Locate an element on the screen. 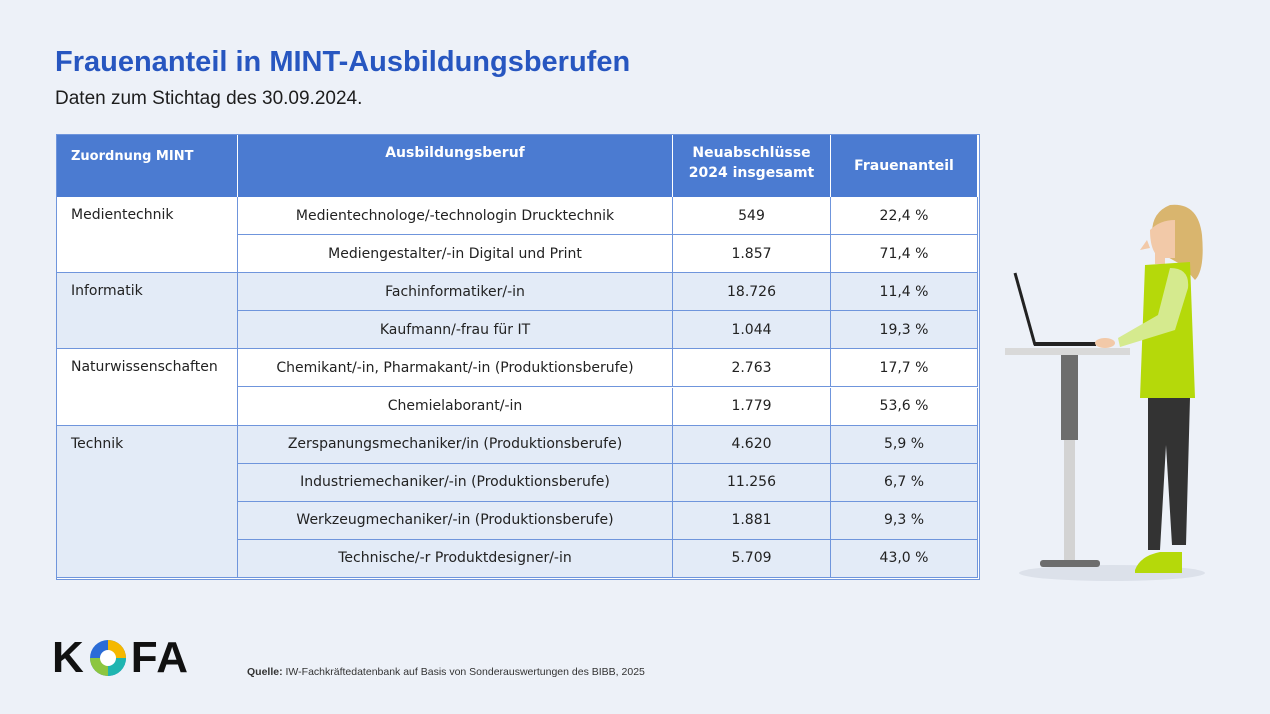 The image size is (1270, 714). female-share: 6,7 % is located at coordinates (904, 482).